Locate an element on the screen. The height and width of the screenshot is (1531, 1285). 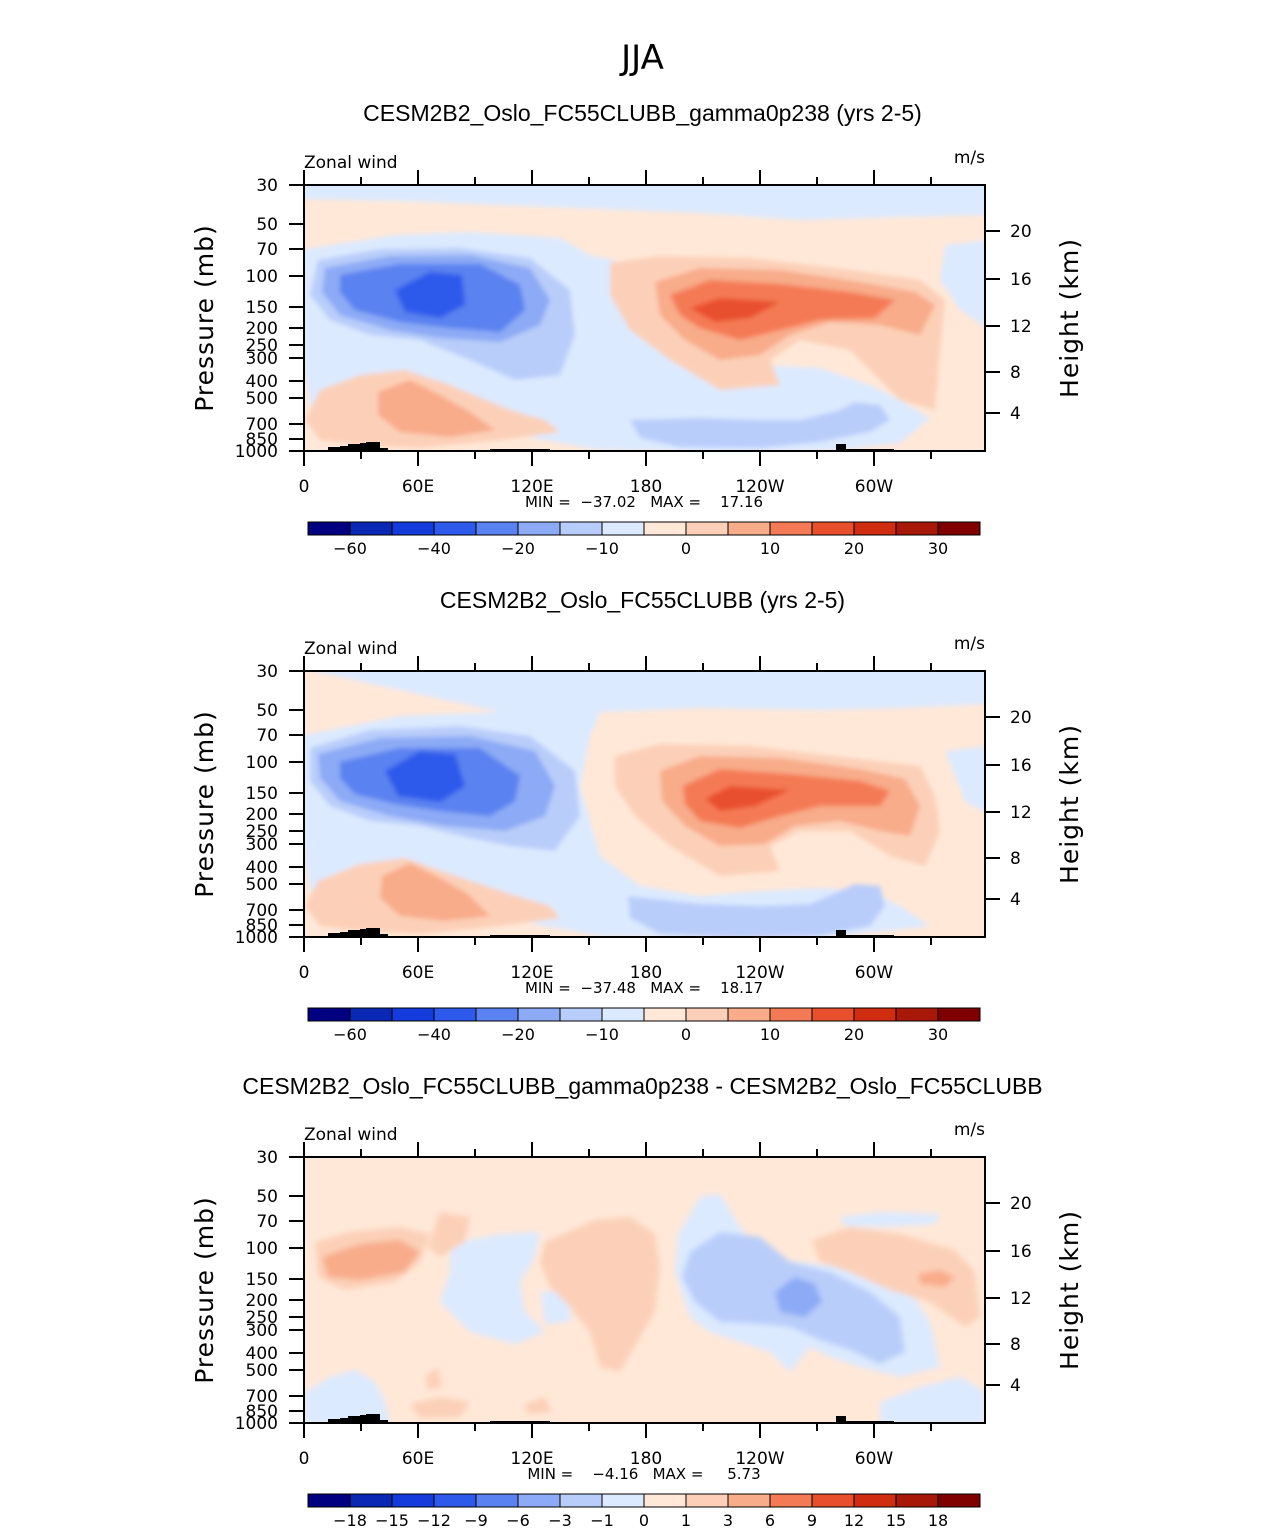
right-label-2: m/s is located at coordinates (969, 644).